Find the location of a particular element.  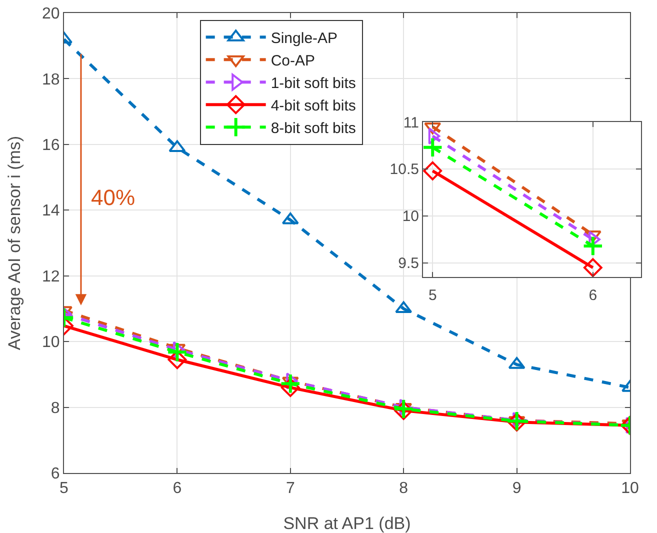

x-tick-label: 10 is located at coordinates (630, 489).